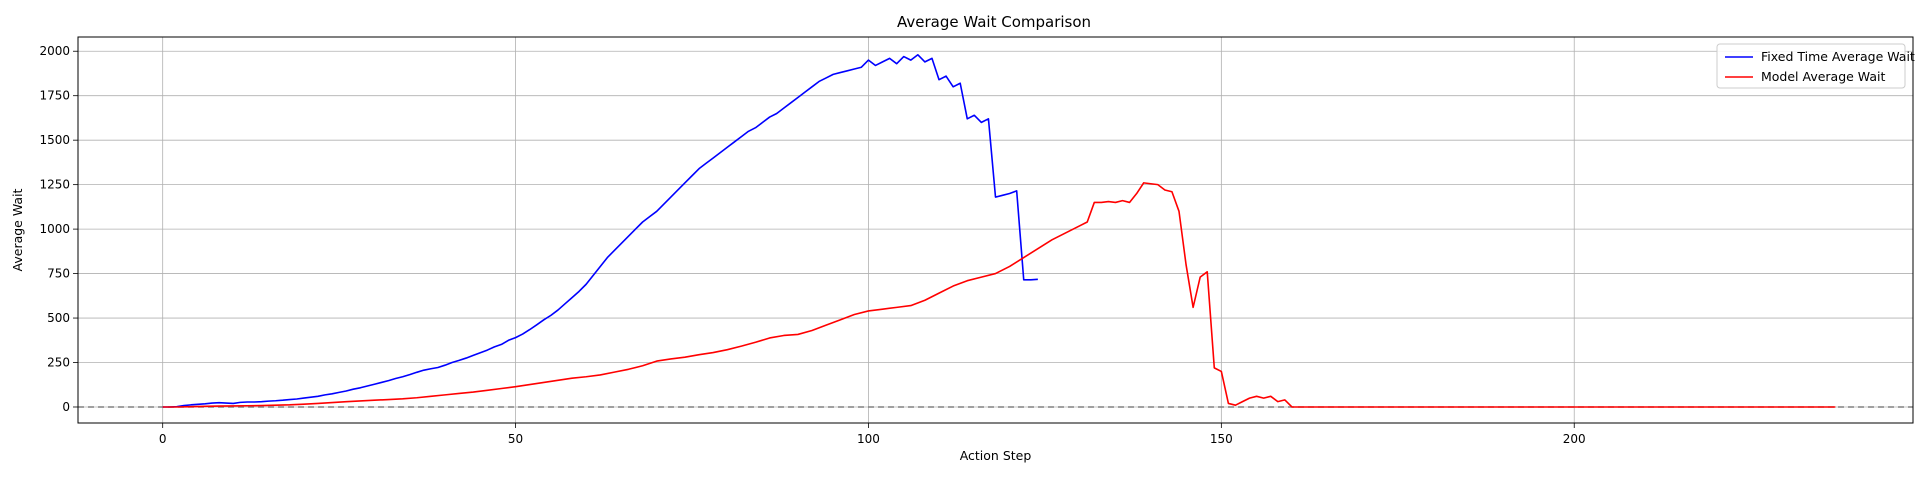 The width and height of the screenshot is (1920, 480). Describe the element at coordinates (163, 439) in the screenshot. I see `x-tick-label-0: 0` at that location.